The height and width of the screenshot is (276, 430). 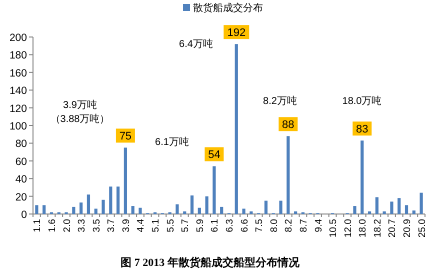 I want to click on x-tick-label: 6.1, so click(x=215, y=225).